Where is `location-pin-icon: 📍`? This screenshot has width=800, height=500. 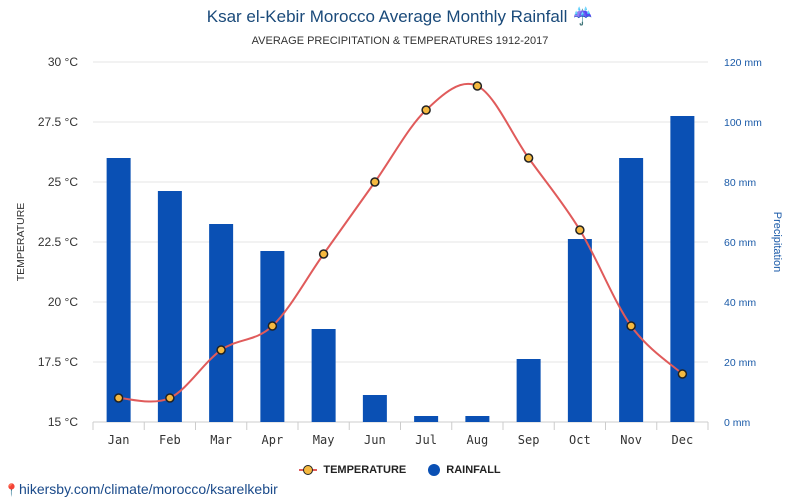
location-pin-icon: 📍 is located at coordinates (11, 490).